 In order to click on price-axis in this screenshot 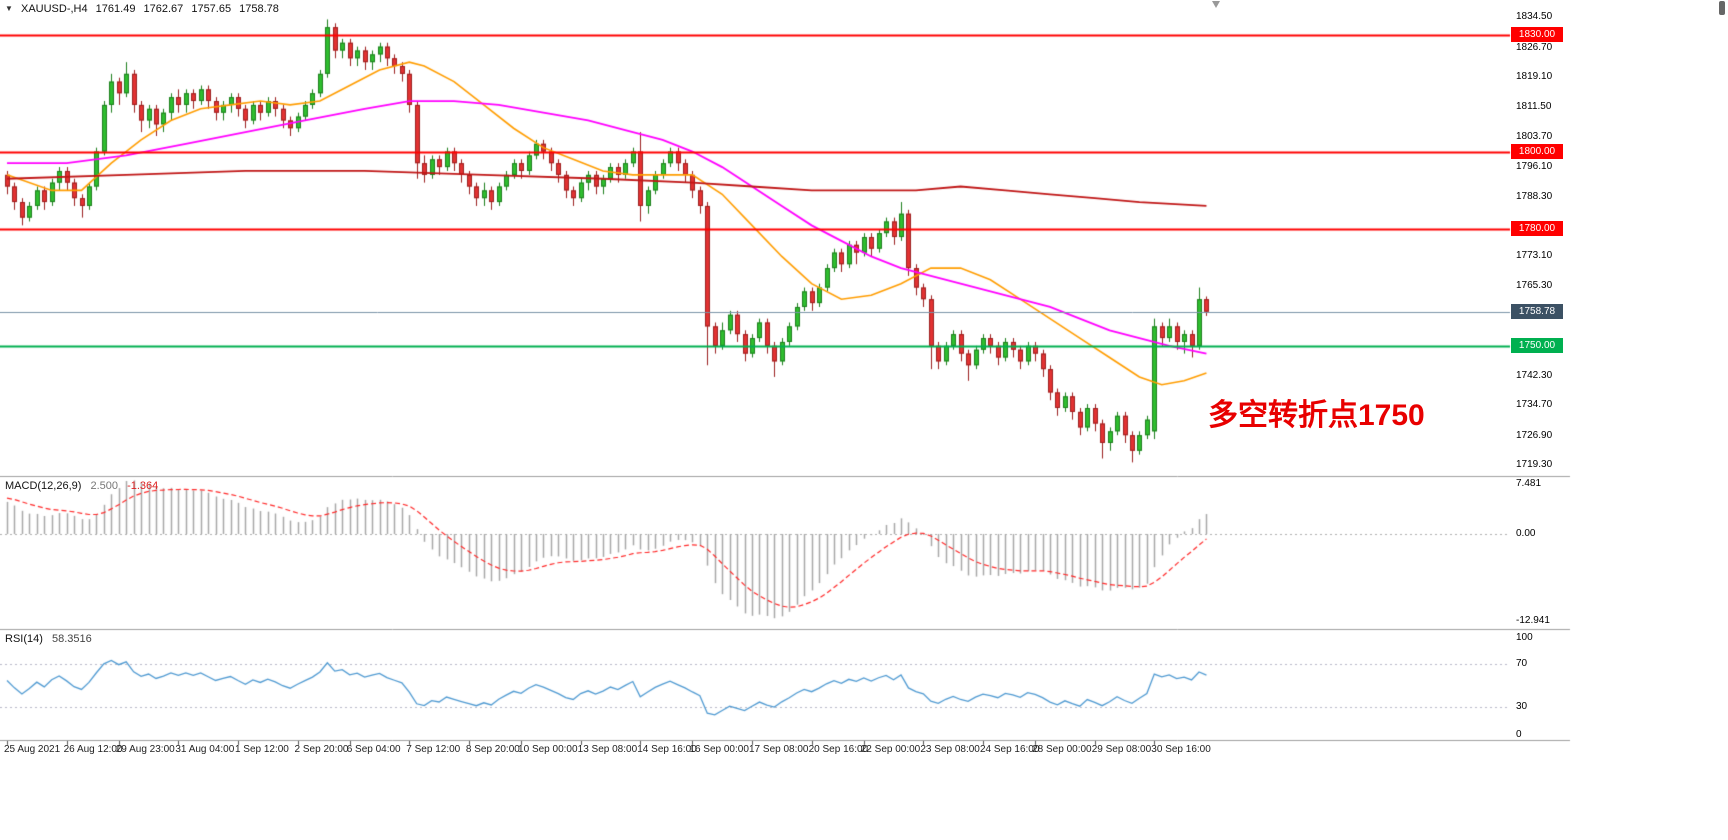, I will do `click(1540, 380)`.